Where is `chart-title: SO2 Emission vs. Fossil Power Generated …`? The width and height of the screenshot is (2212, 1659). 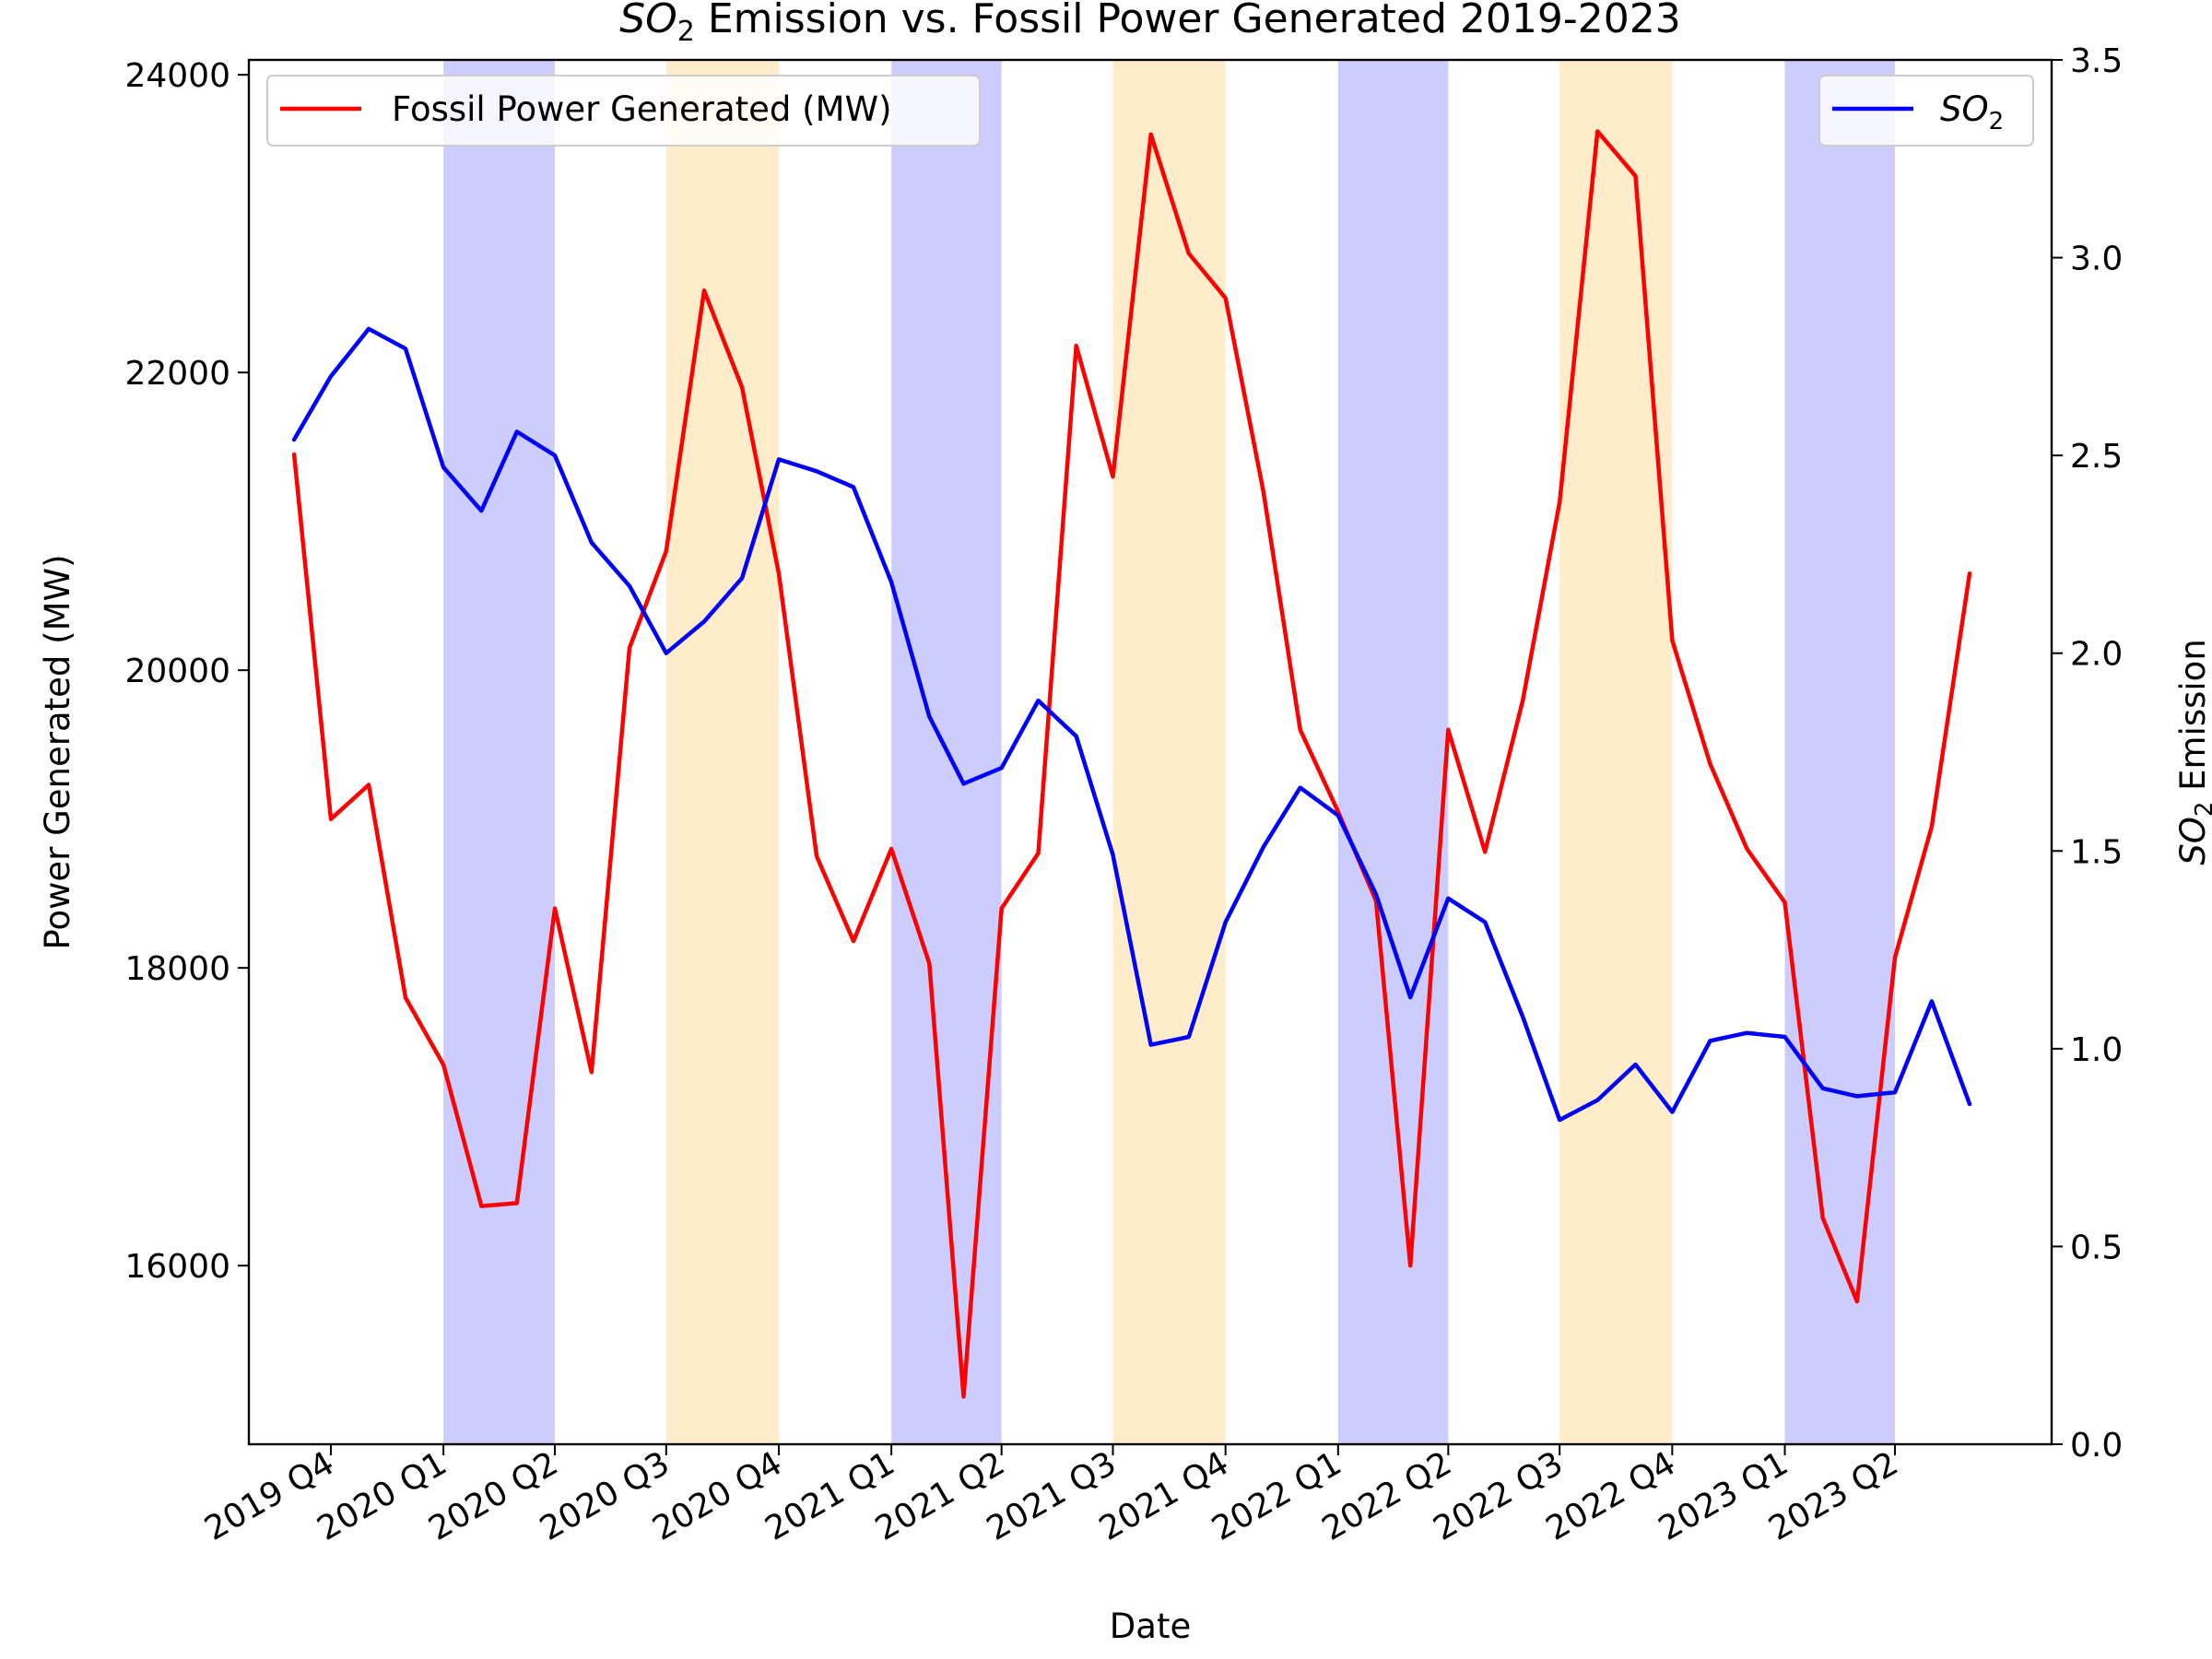 chart-title: SO2 Emission vs. Fossil Power Generated … is located at coordinates (1150, 24).